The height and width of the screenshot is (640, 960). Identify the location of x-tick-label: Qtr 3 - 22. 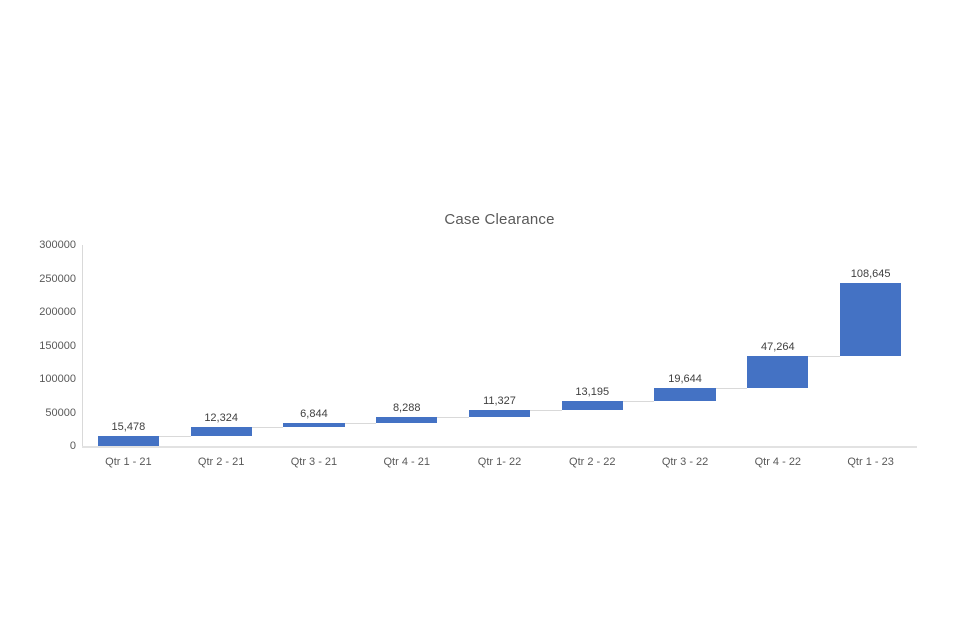
(685, 462).